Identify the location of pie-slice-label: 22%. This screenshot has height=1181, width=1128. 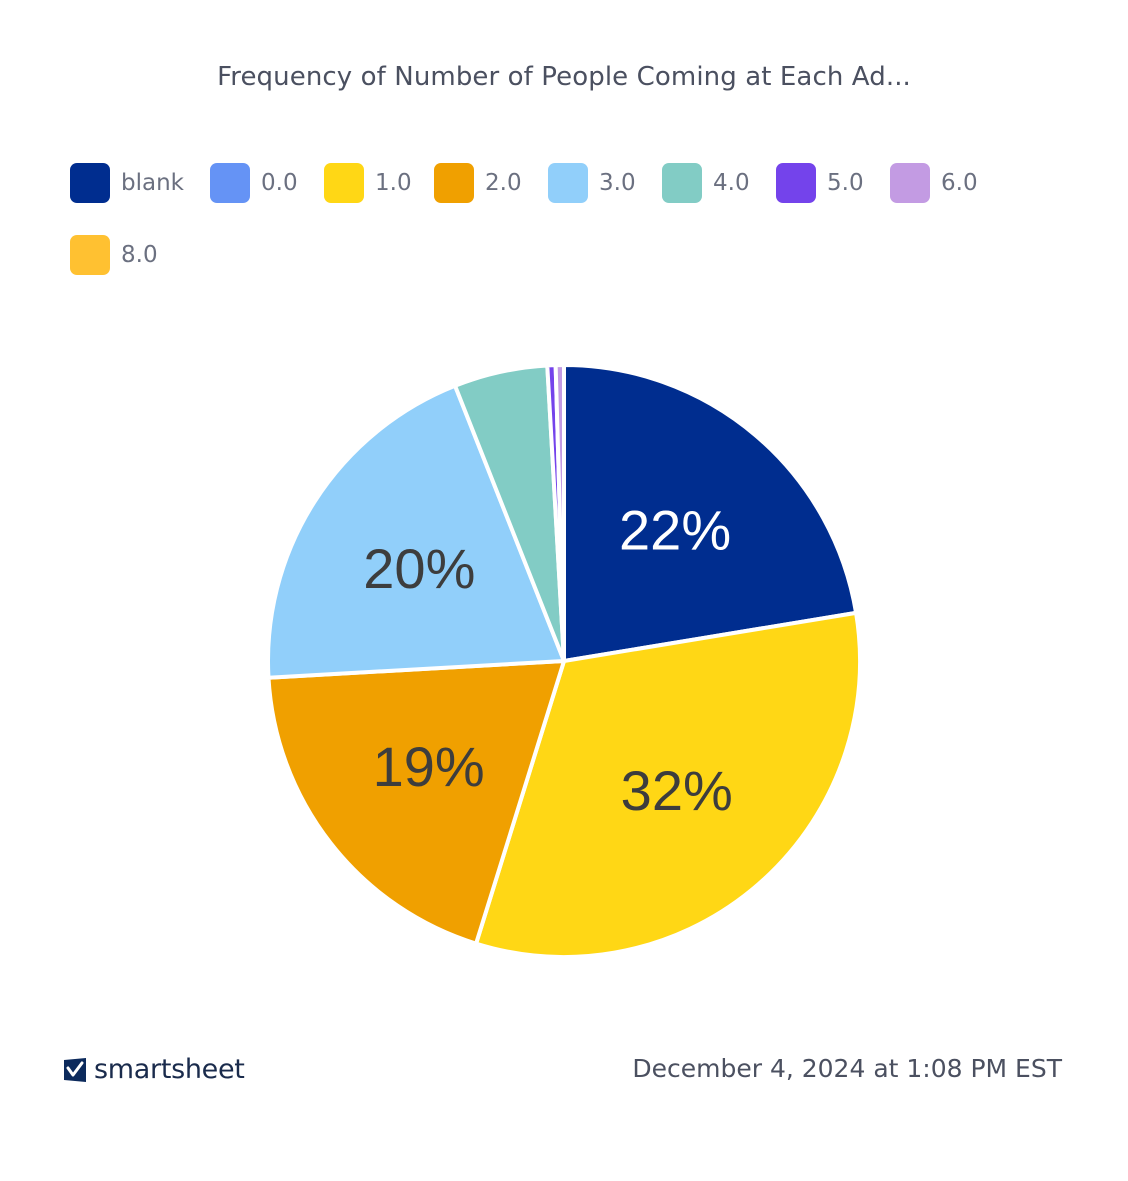
(675, 530).